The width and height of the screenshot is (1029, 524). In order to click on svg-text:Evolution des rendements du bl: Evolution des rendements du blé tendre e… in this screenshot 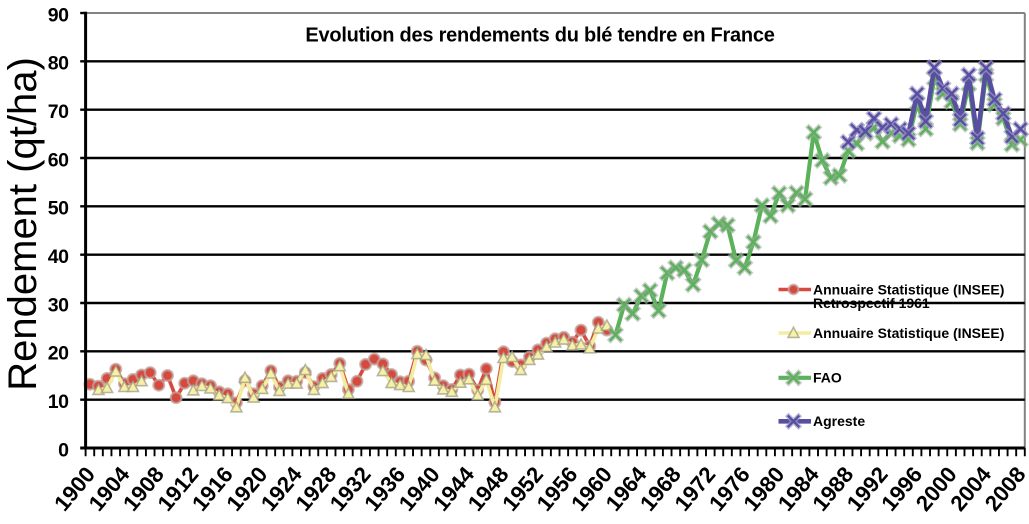, I will do `click(539, 36)`.